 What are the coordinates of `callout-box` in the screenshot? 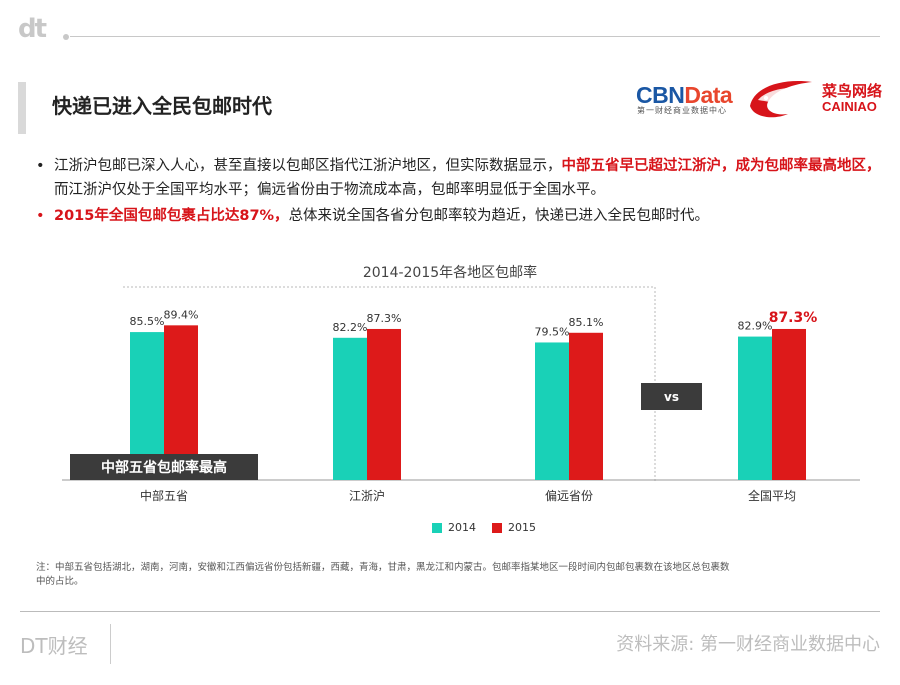 It's located at (164, 467).